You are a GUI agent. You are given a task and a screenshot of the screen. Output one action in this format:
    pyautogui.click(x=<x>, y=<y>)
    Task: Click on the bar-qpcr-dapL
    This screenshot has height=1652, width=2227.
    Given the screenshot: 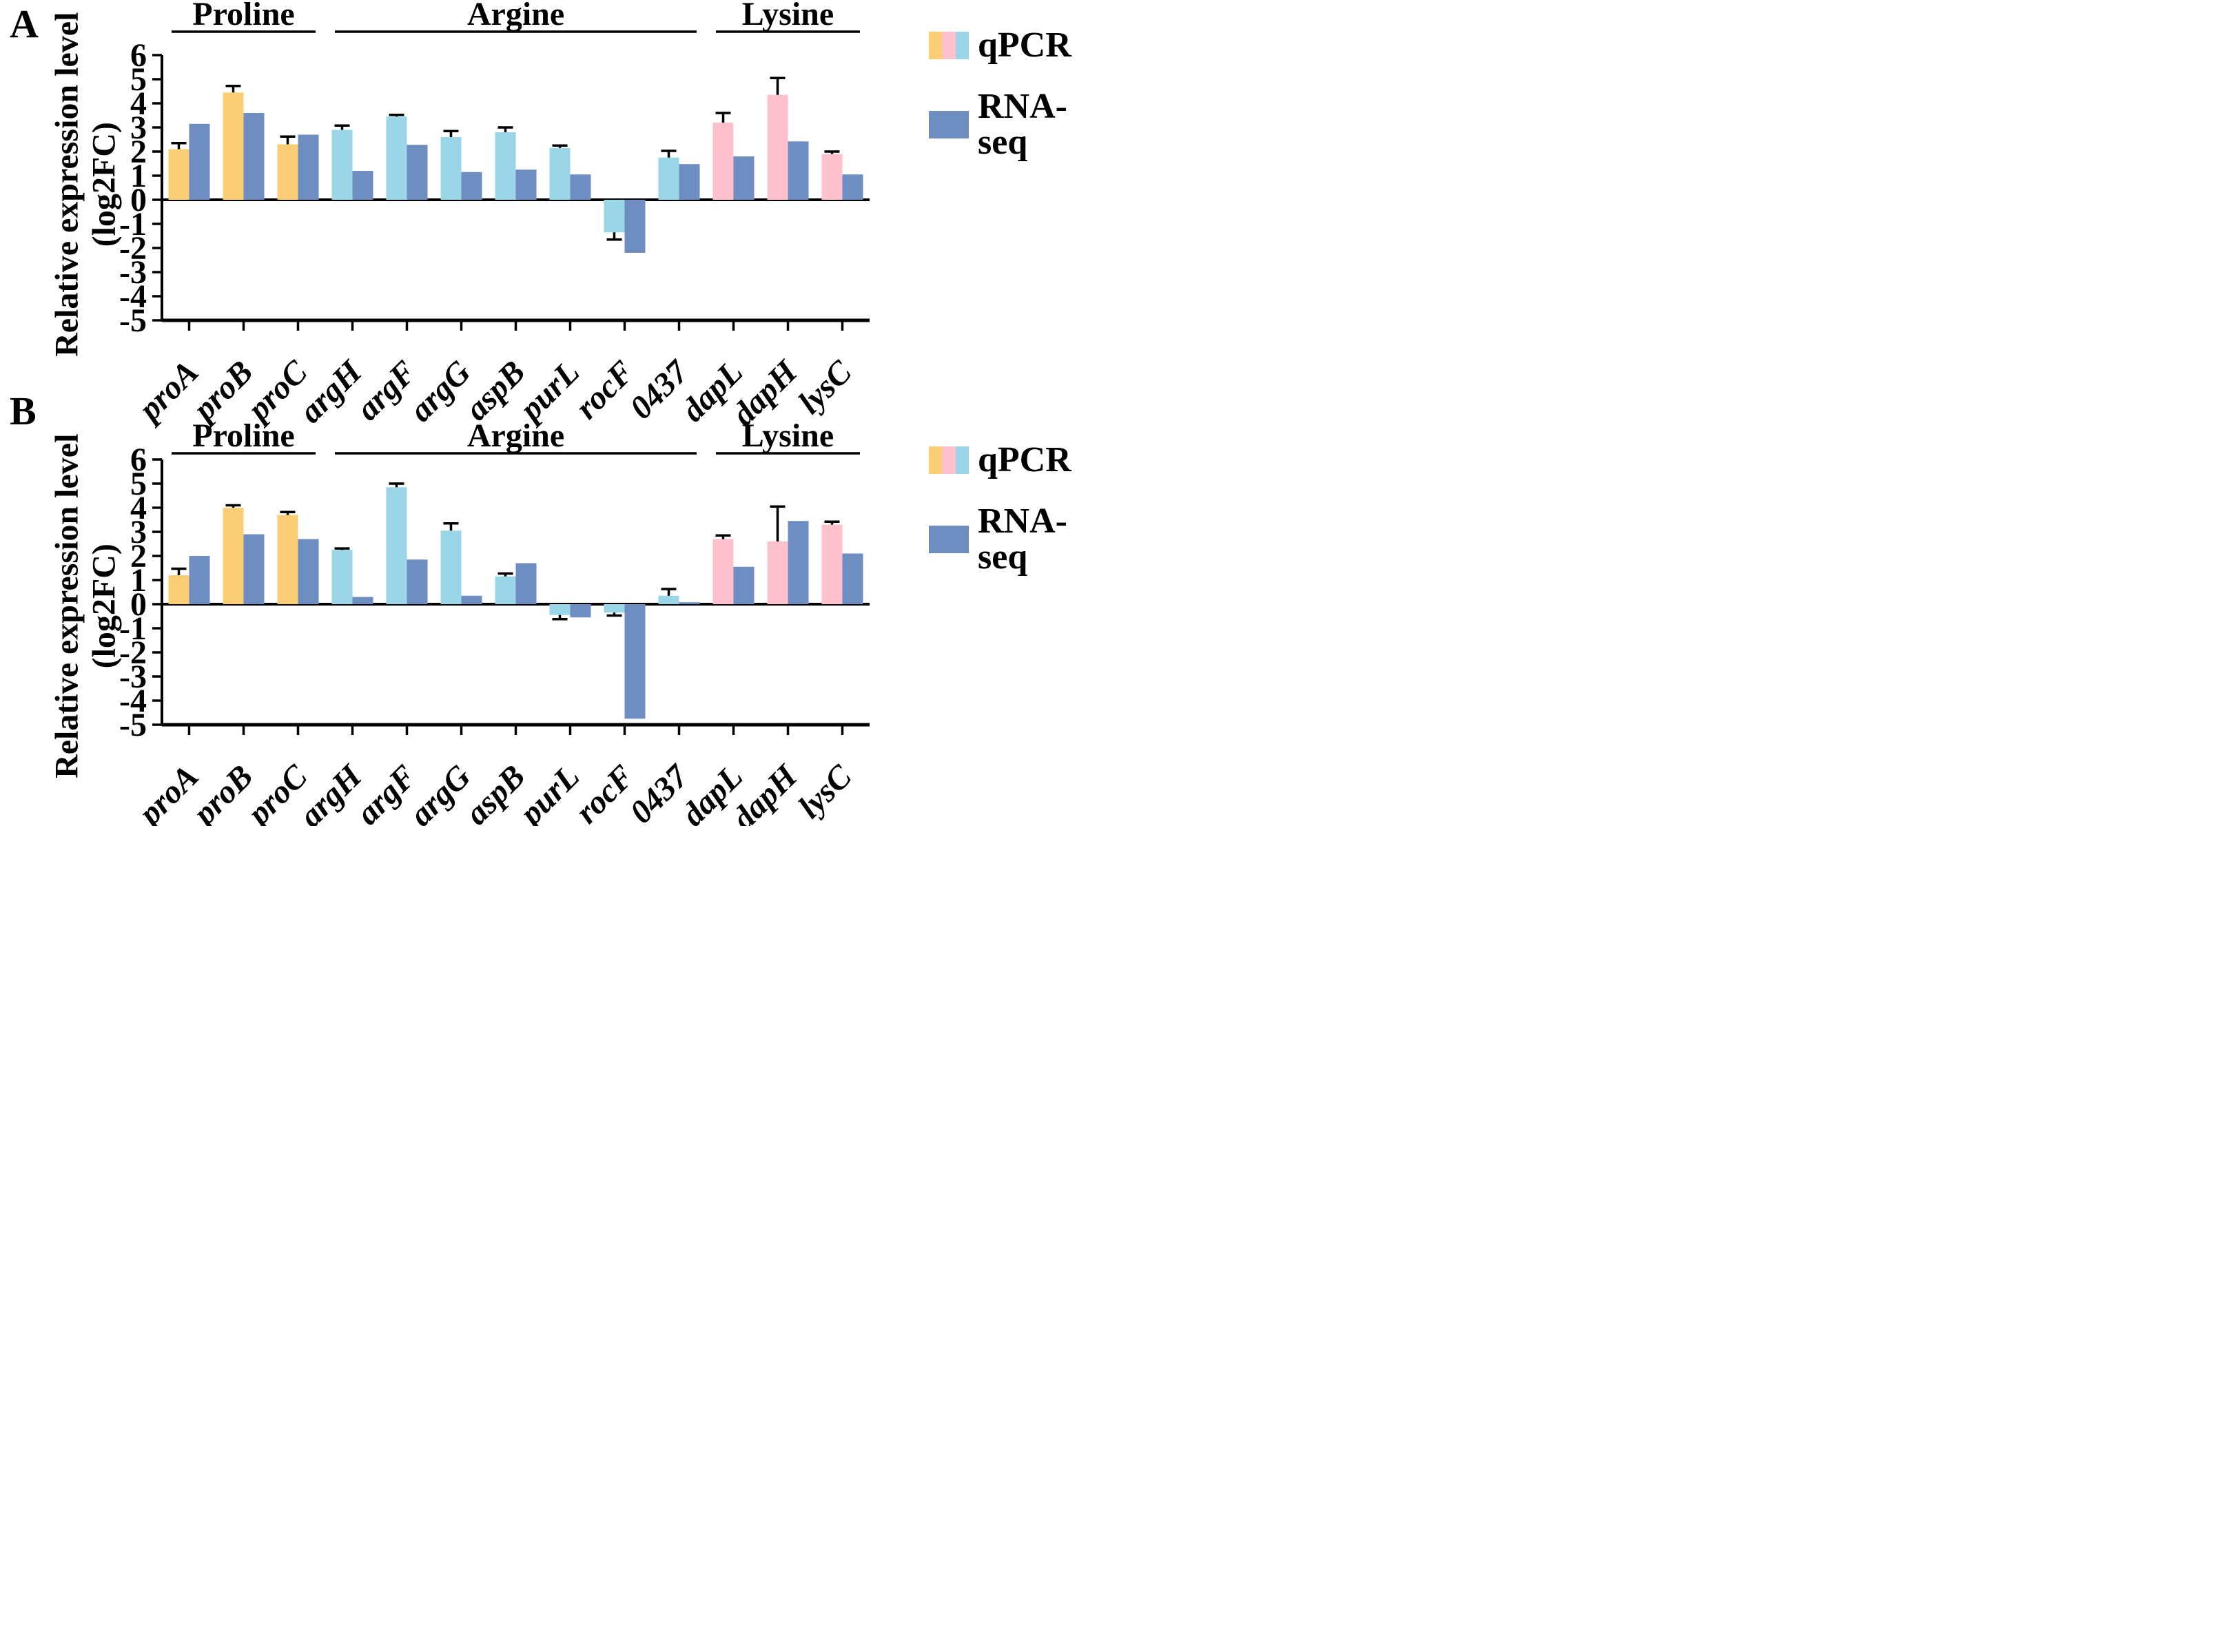 What is the action you would take?
    pyautogui.click(x=723, y=161)
    